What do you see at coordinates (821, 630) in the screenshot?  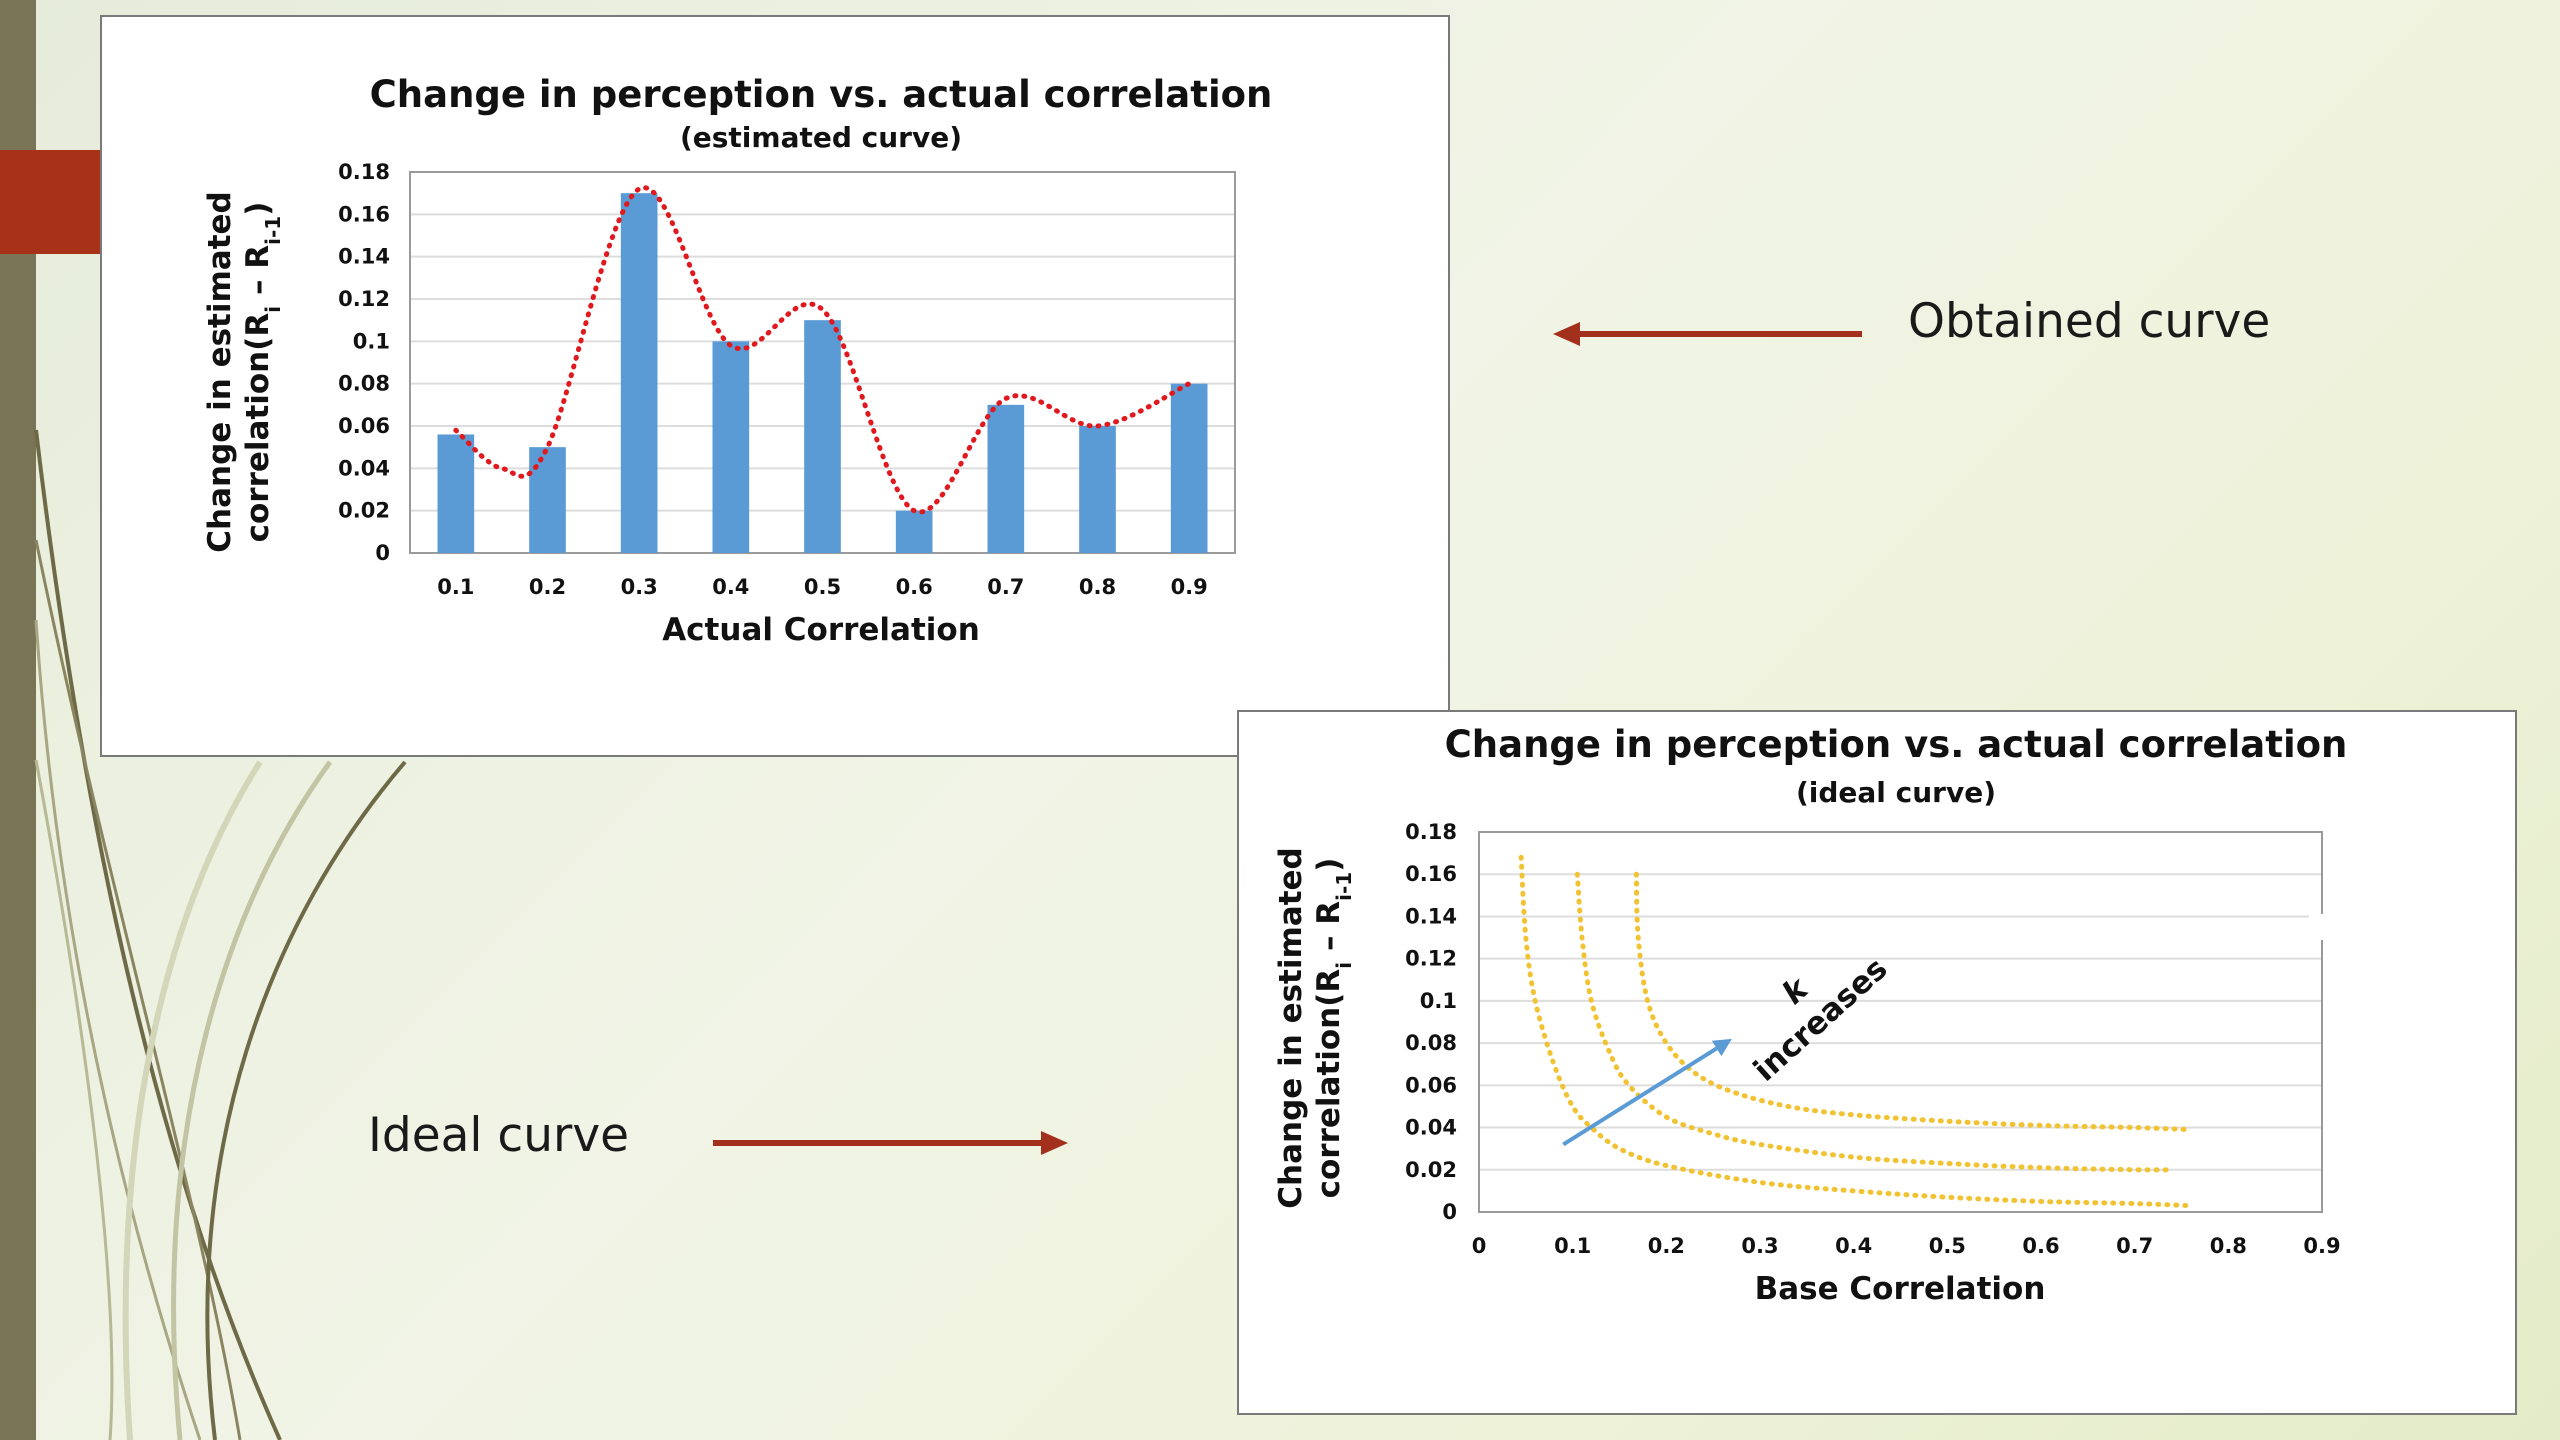 I see `x-axis-label: Actual Correlation` at bounding box center [821, 630].